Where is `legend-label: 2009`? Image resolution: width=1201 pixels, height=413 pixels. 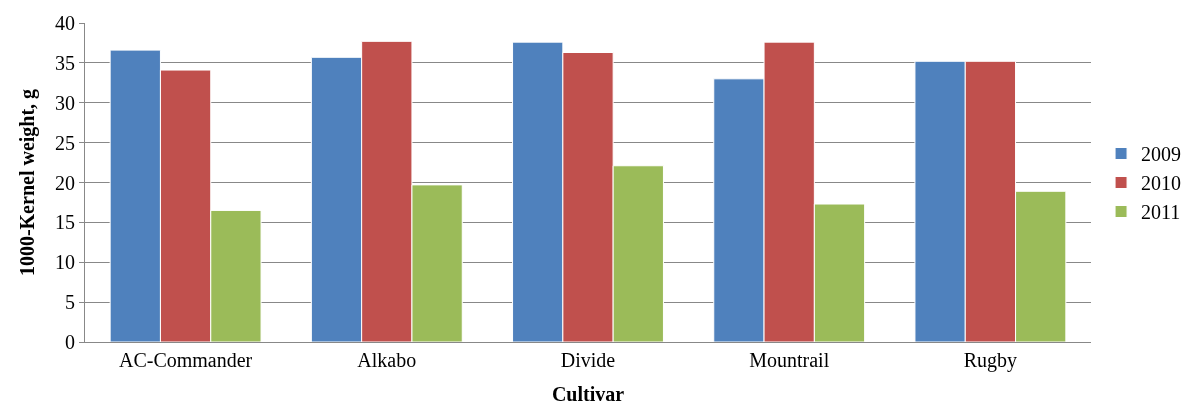
legend-label: 2009 is located at coordinates (1161, 154).